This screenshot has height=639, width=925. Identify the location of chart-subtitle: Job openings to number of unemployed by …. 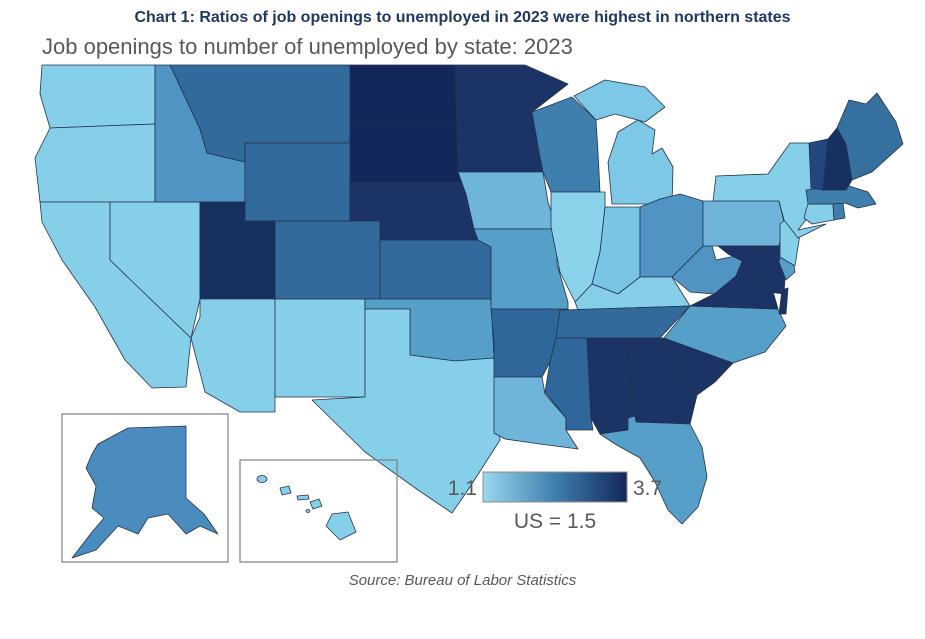
(307, 46).